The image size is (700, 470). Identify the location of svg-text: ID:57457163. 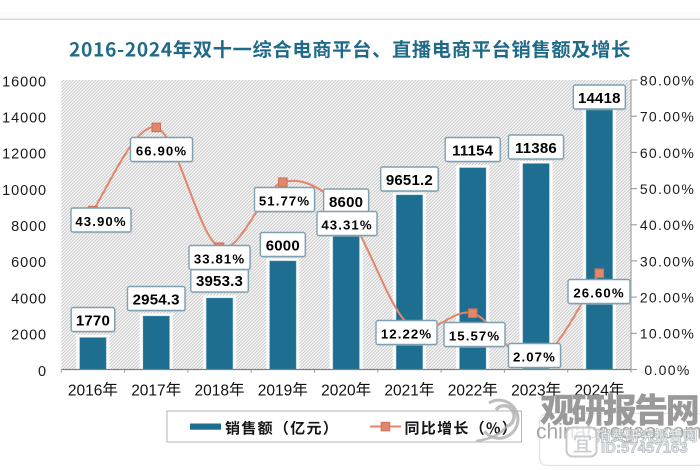
(644, 448).